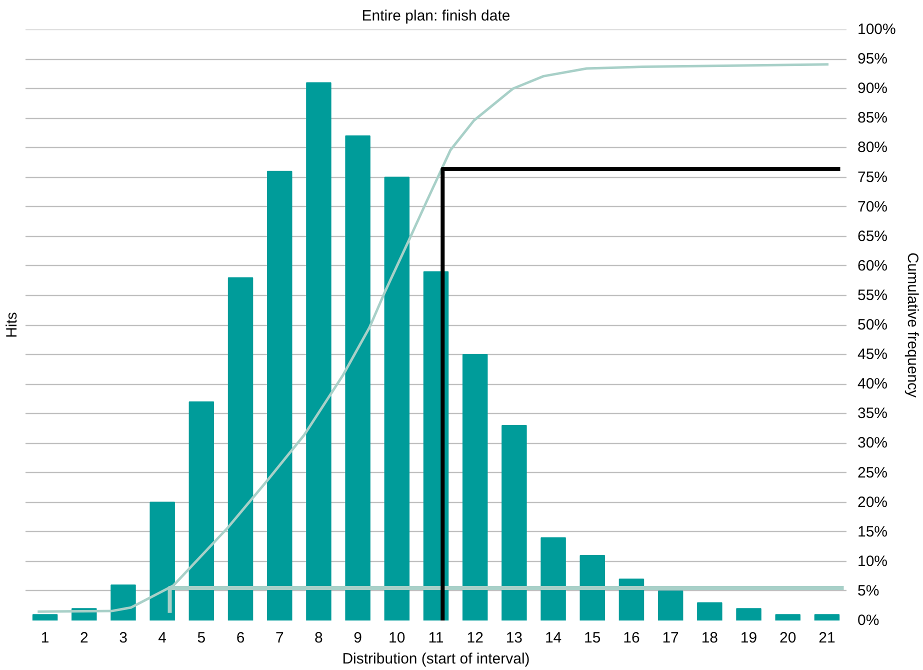 The width and height of the screenshot is (923, 670). I want to click on y2-tick-label: 65%, so click(873, 236).